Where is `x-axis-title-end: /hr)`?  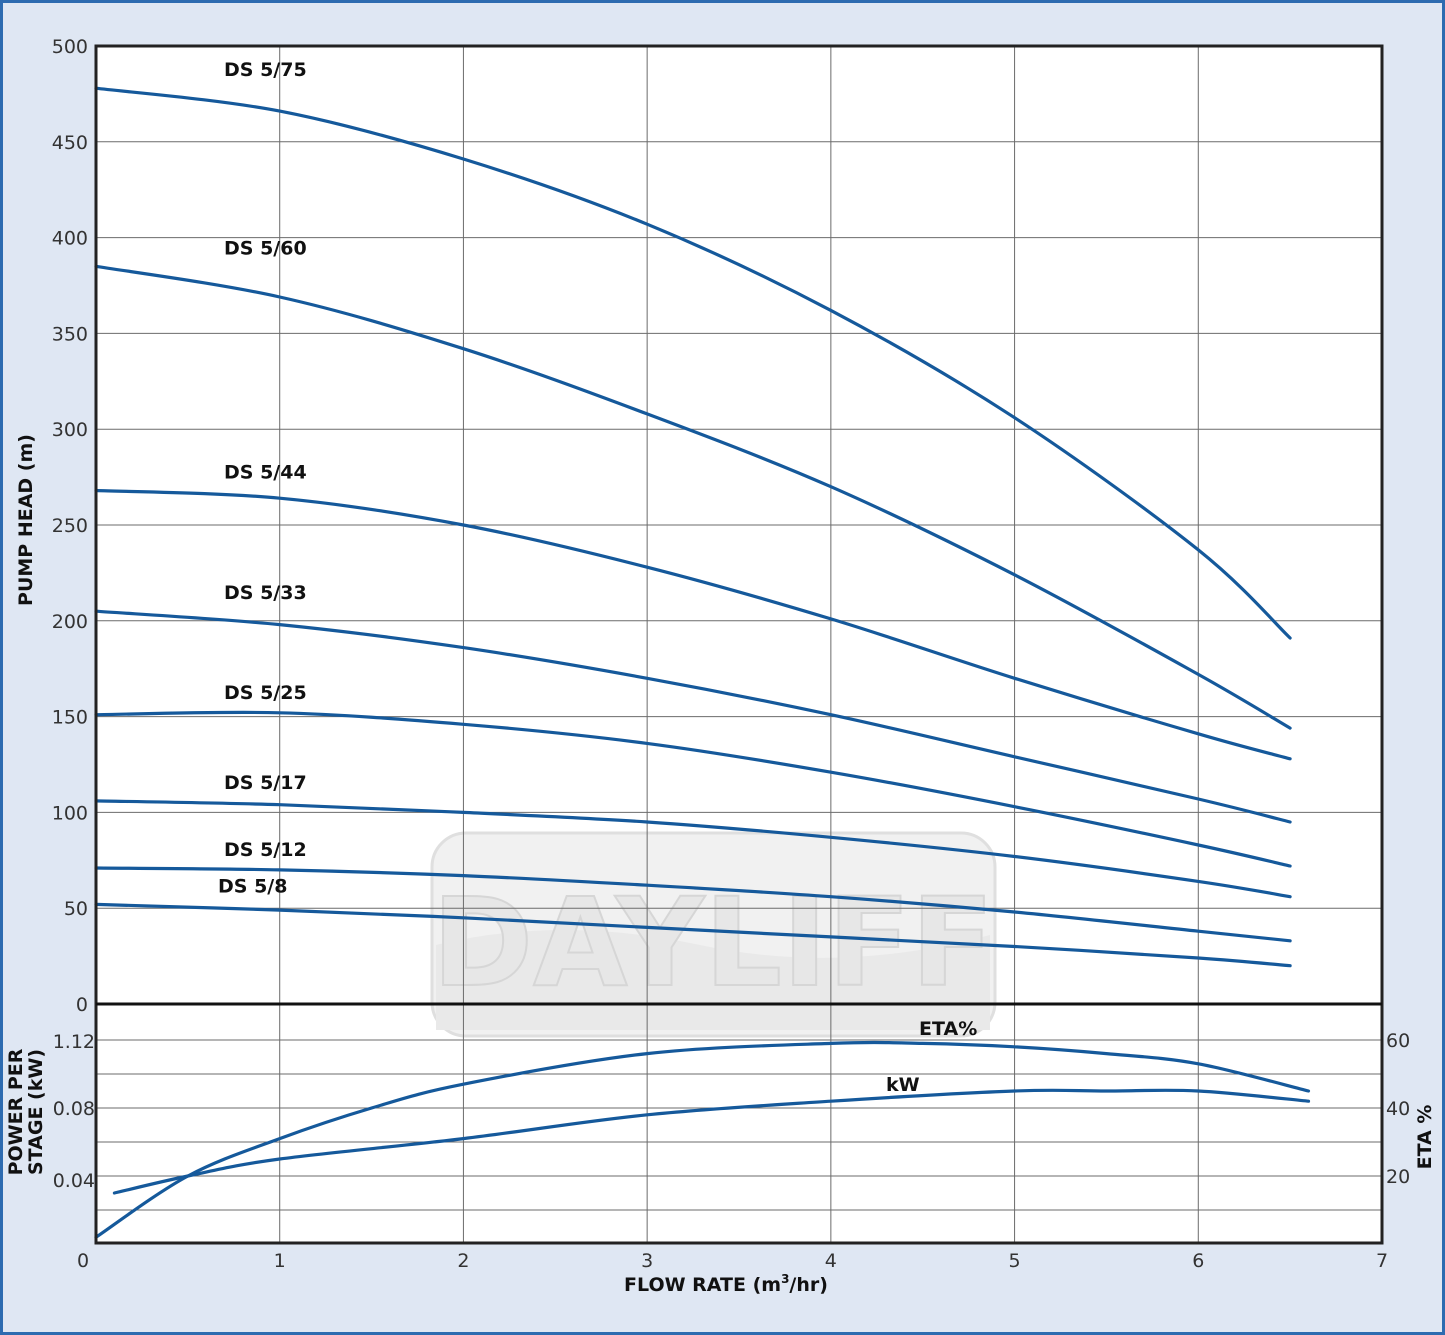
x-axis-title-end: /hr) is located at coordinates (808, 1285).